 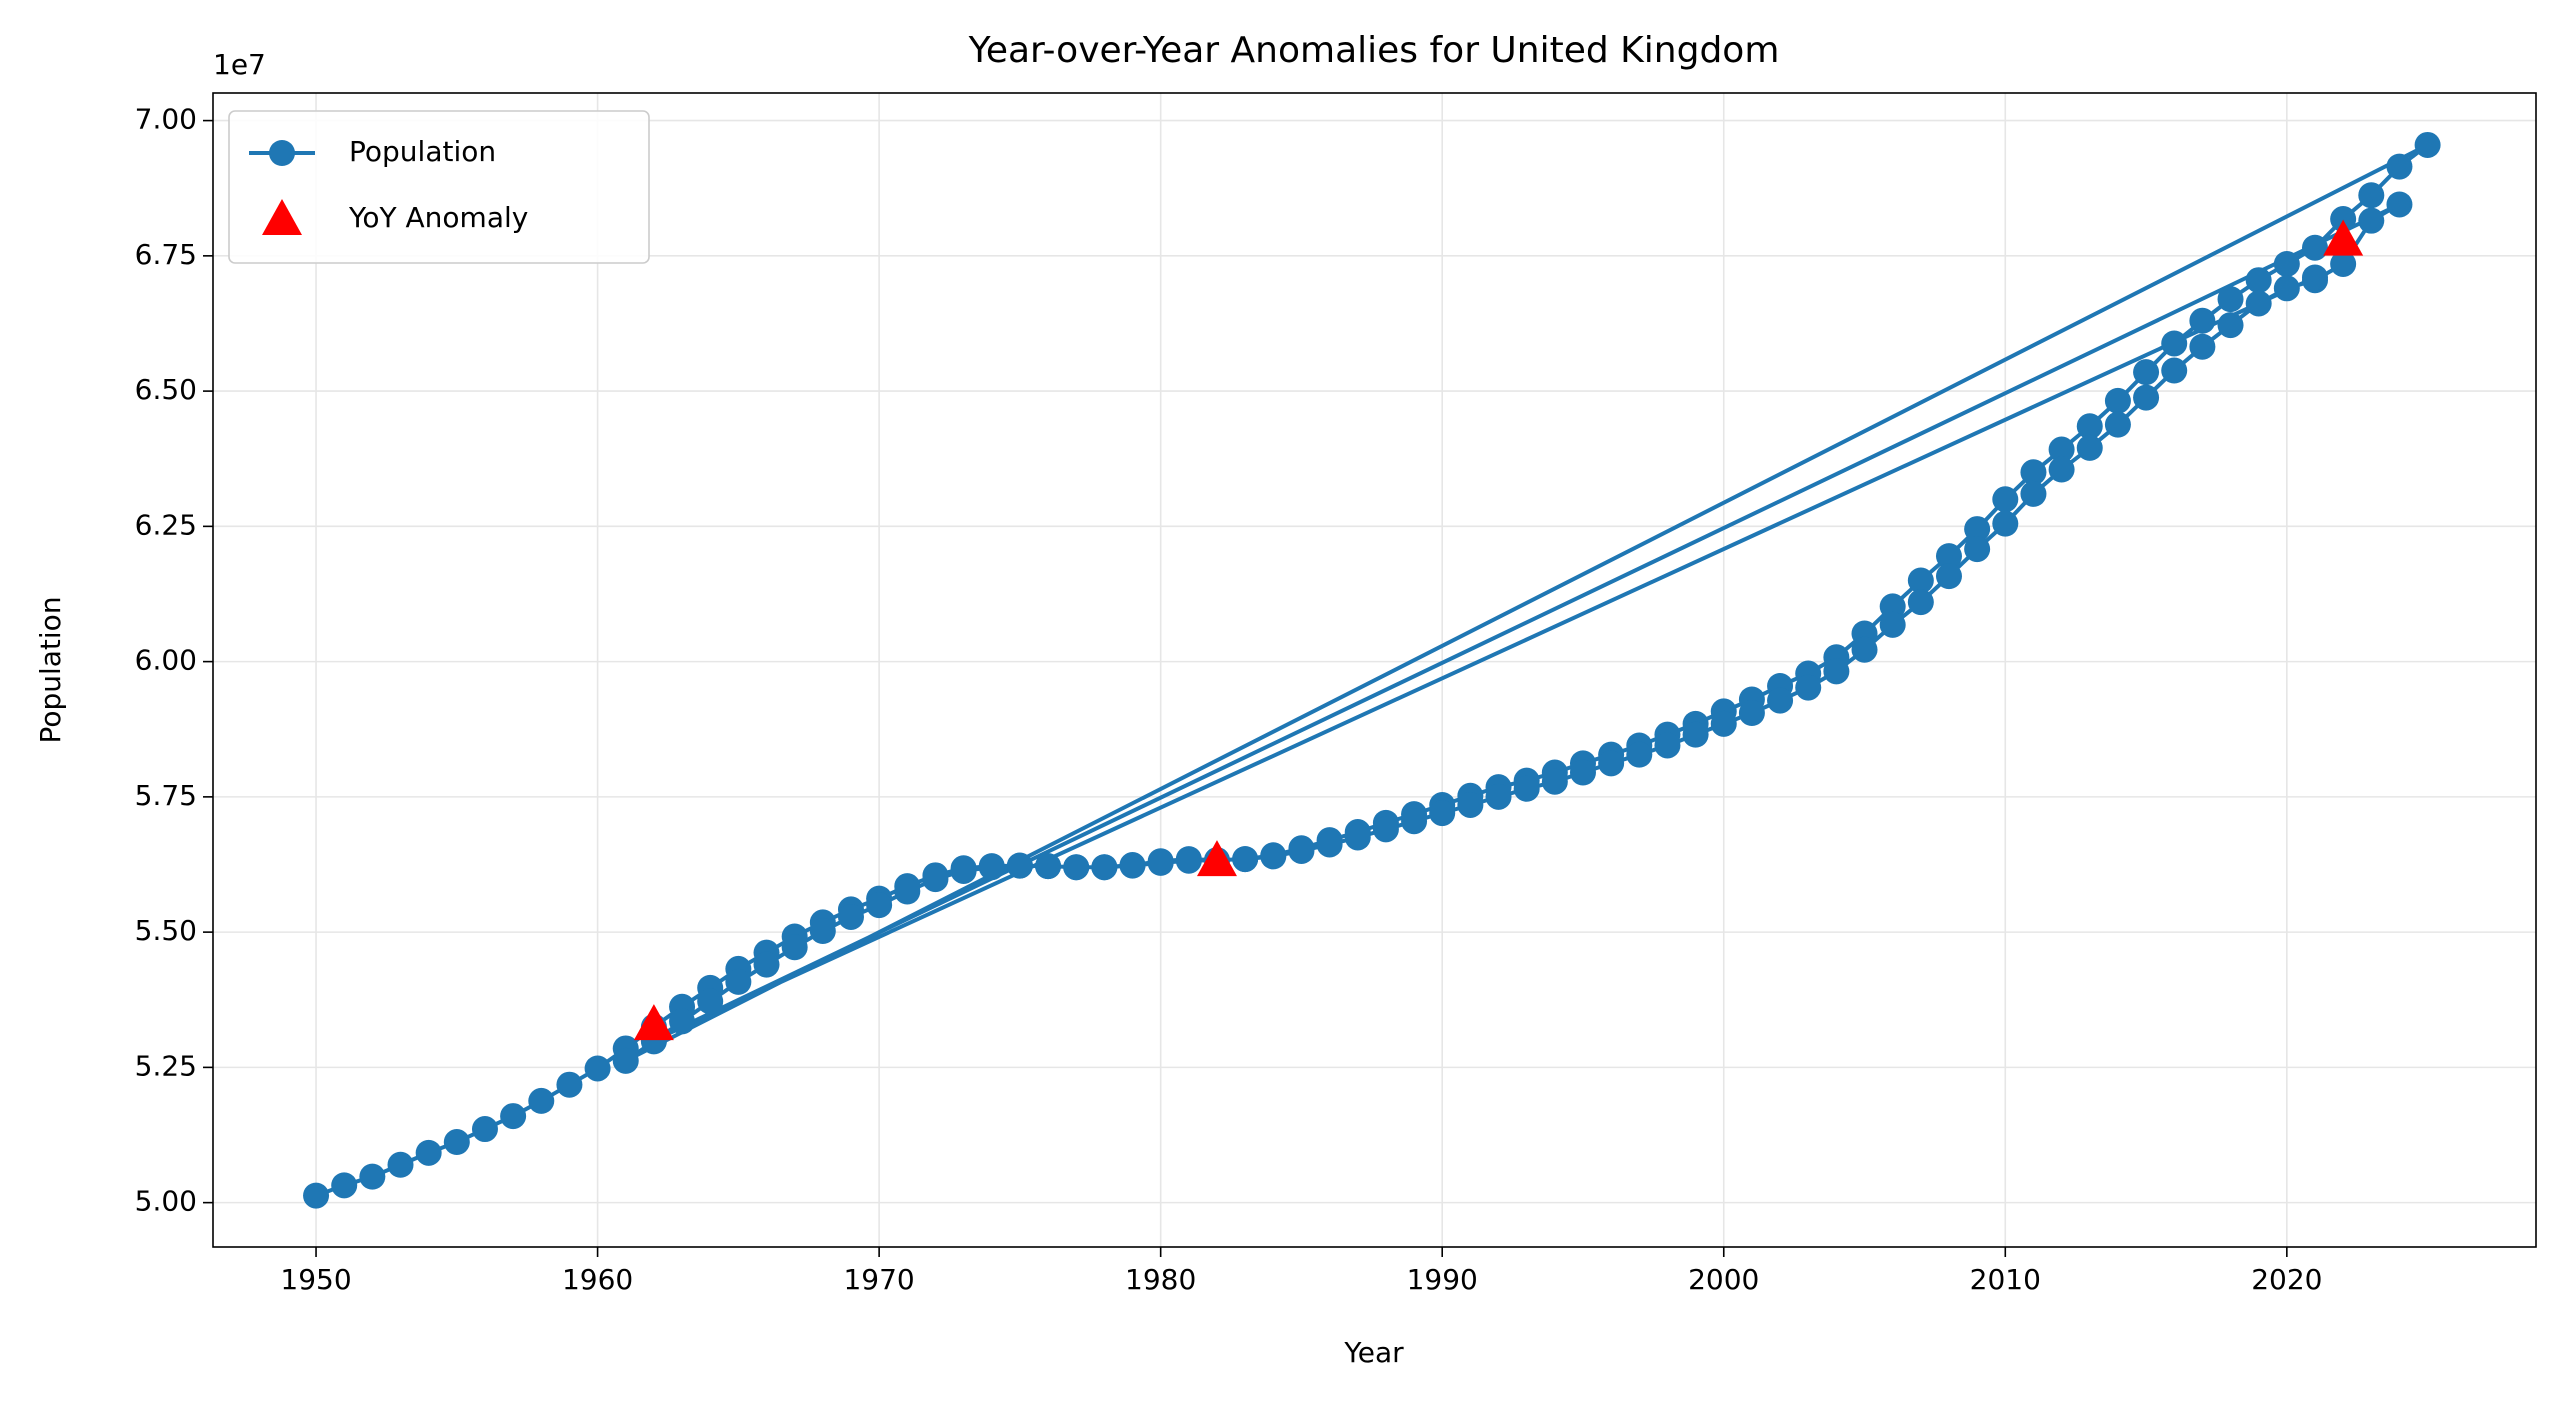 I want to click on y-tick-label: 7.00, so click(x=166, y=119).